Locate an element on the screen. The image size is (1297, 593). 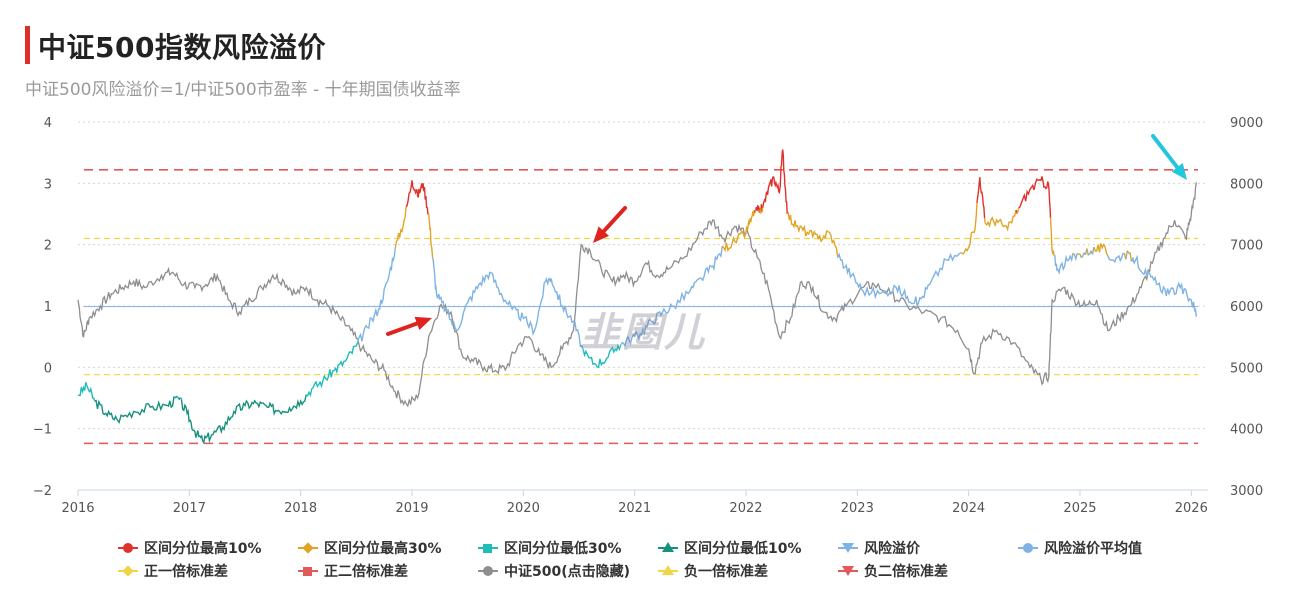
legend-item: 负二倍标准差 is located at coordinates (893, 571).